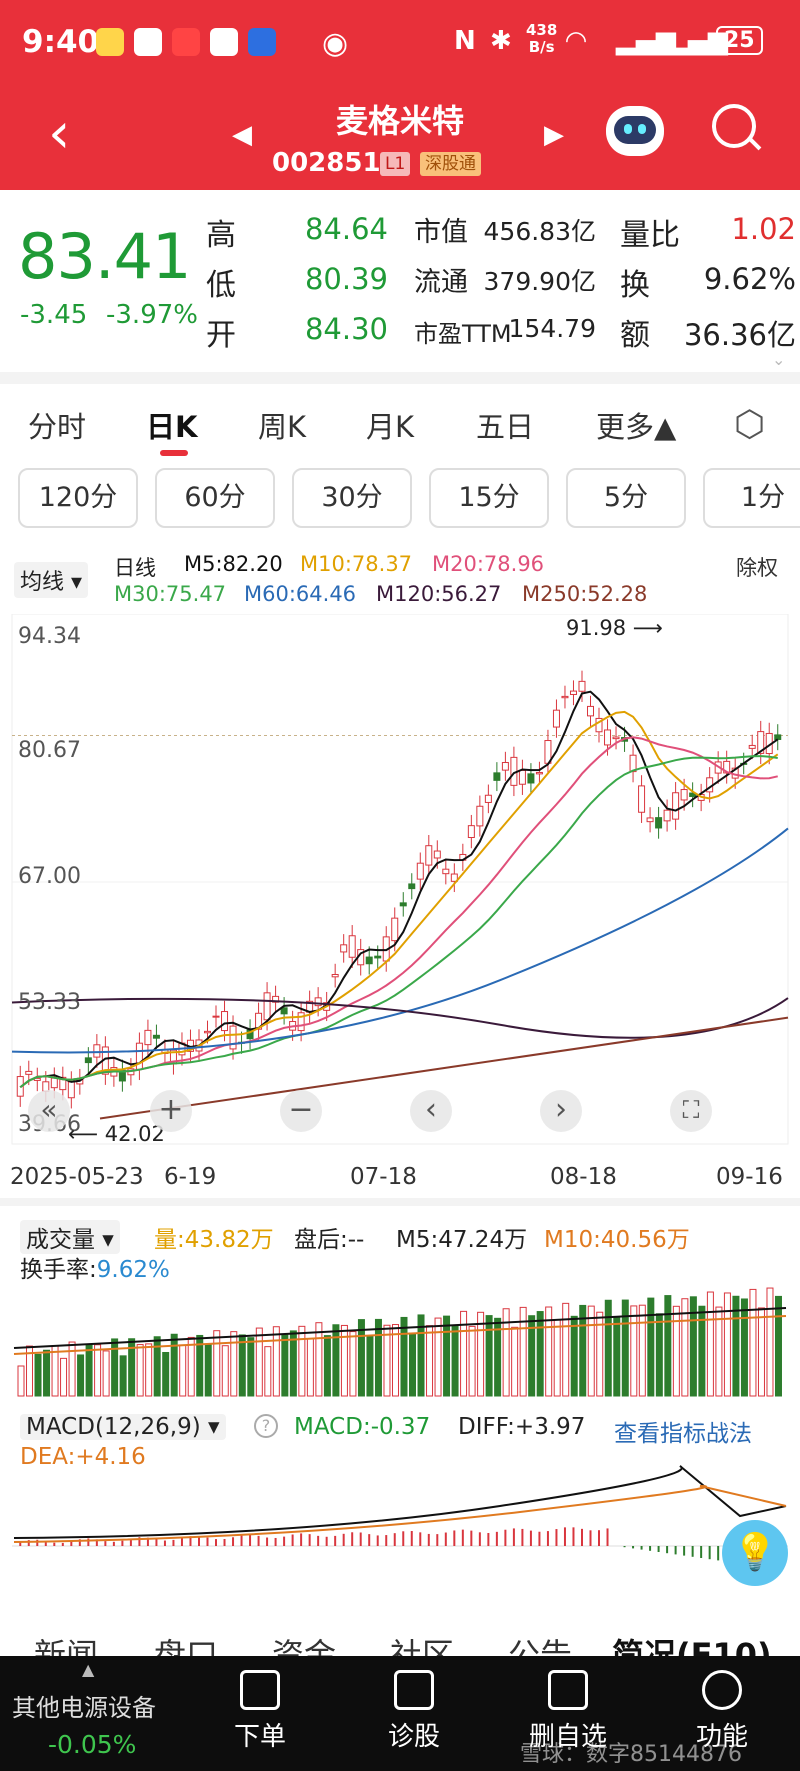  What do you see at coordinates (172, 427) in the screenshot?
I see `tab-daily-k: 日K` at bounding box center [172, 427].